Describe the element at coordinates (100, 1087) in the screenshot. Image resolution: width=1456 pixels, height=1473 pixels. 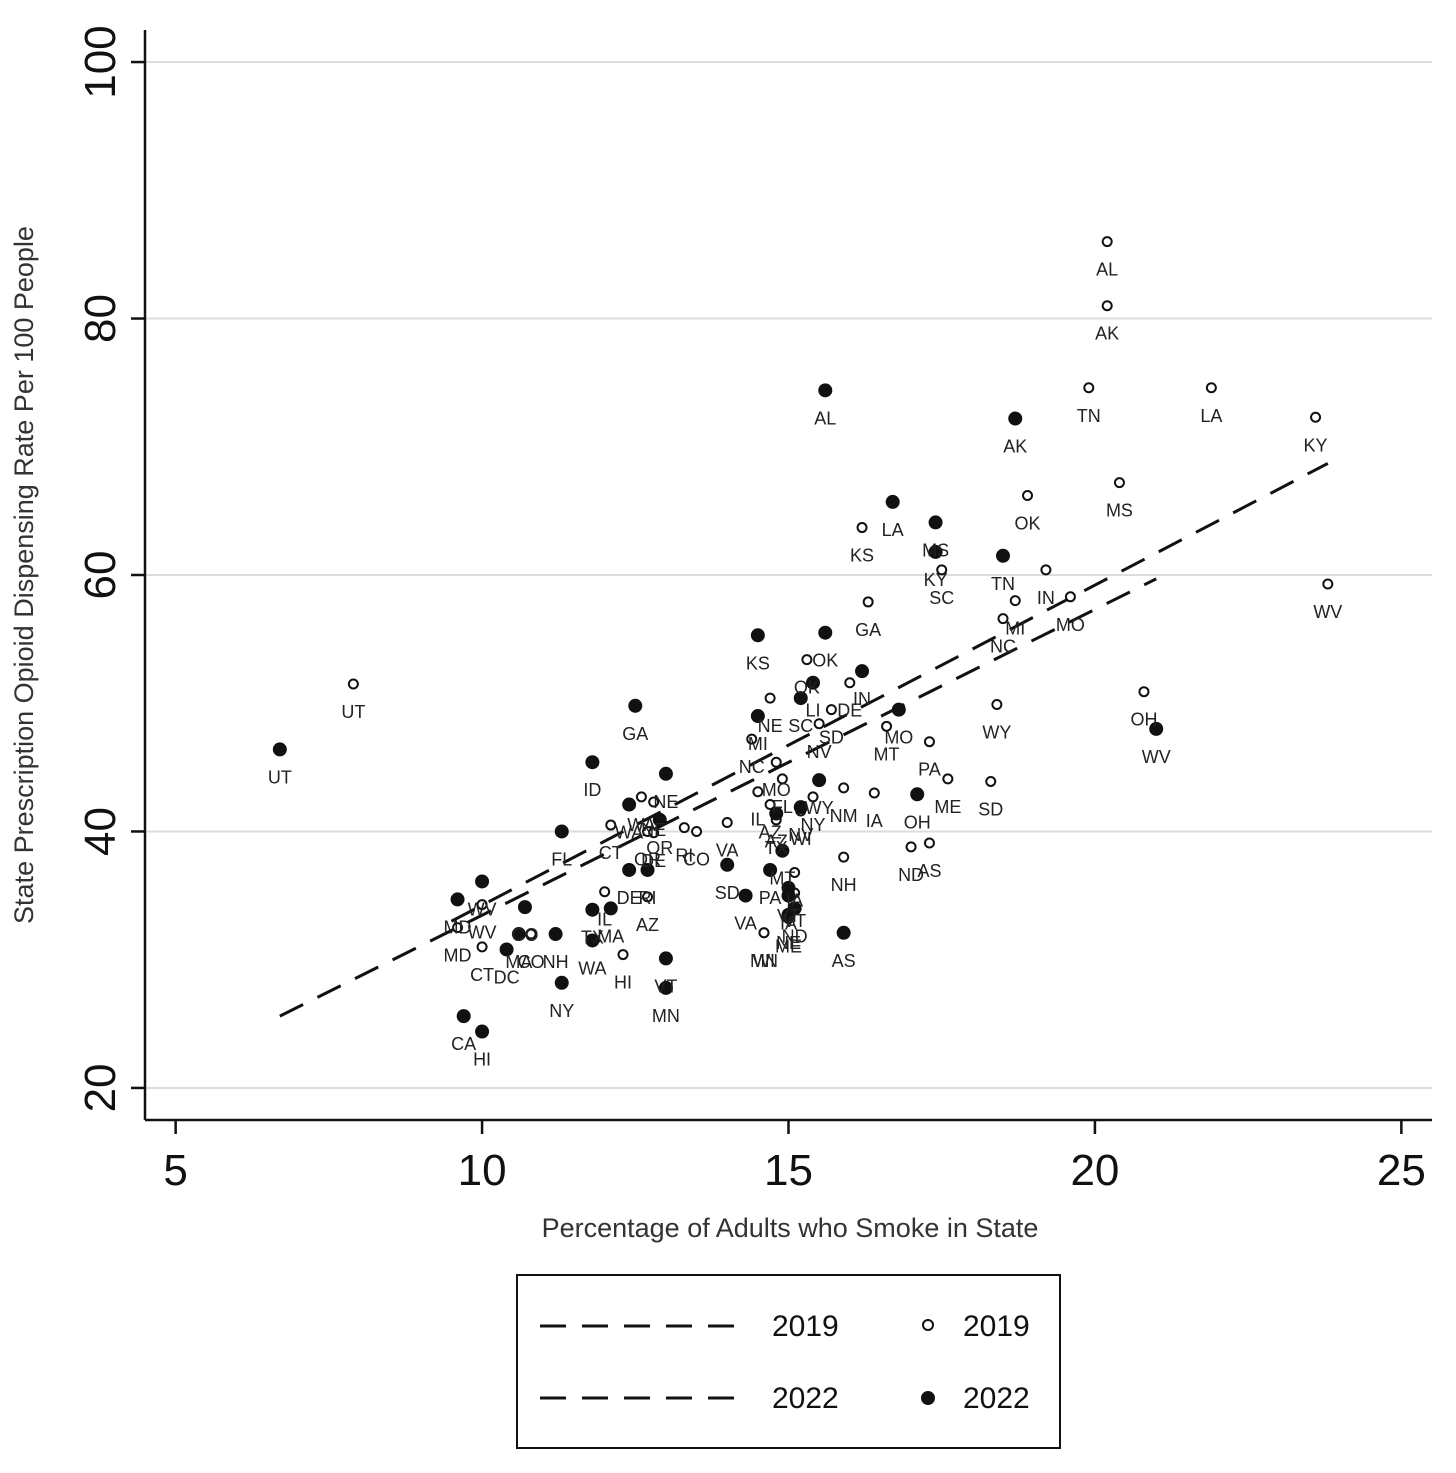
I see `y-tick-label-20: 20` at that location.